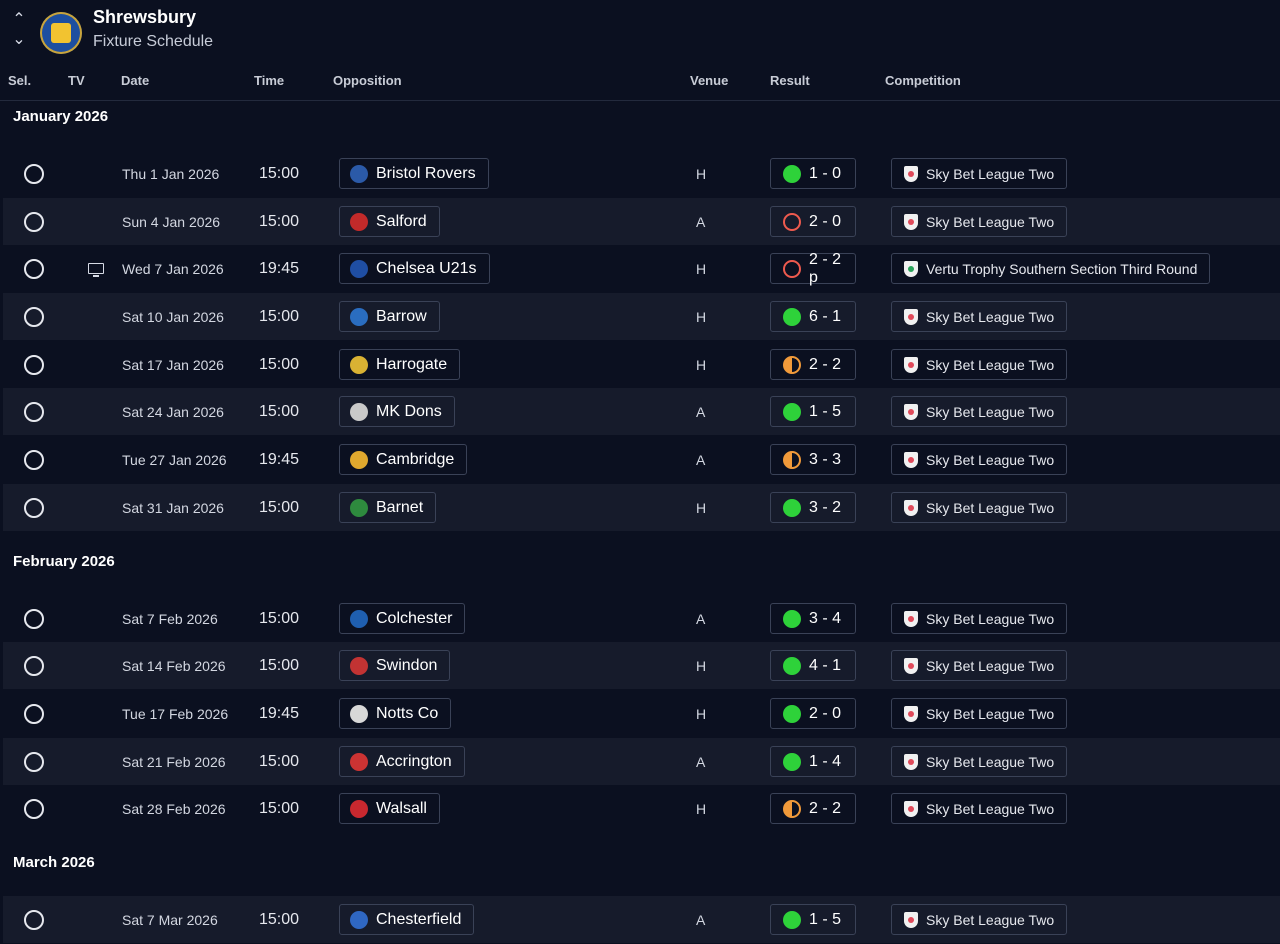  What do you see at coordinates (709, 80) in the screenshot?
I see `column-header-venue: Venue` at bounding box center [709, 80].